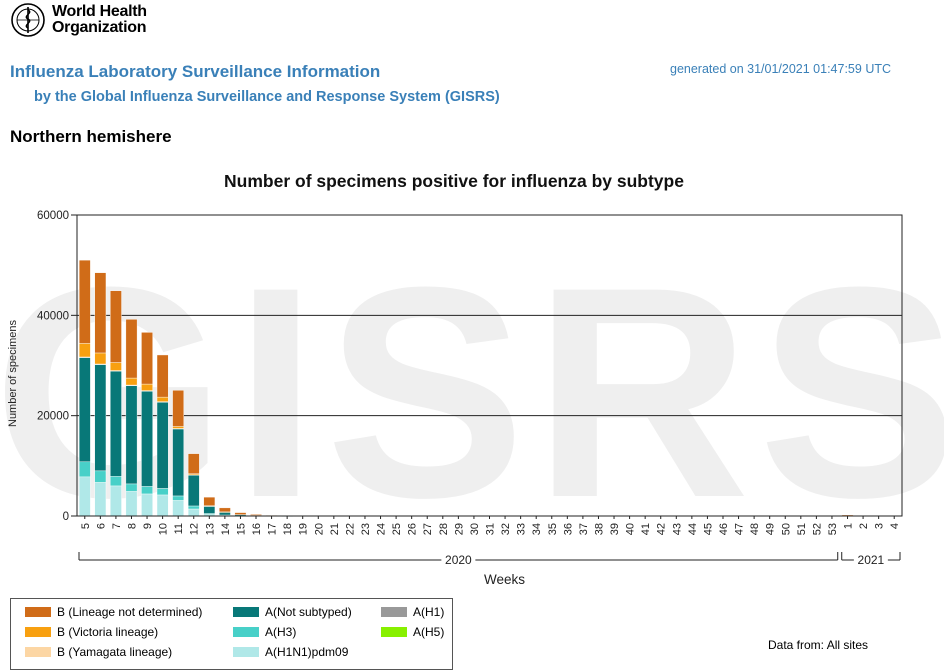 The height and width of the screenshot is (670, 944). I want to click on x-tick-label: 26, so click(413, 529).